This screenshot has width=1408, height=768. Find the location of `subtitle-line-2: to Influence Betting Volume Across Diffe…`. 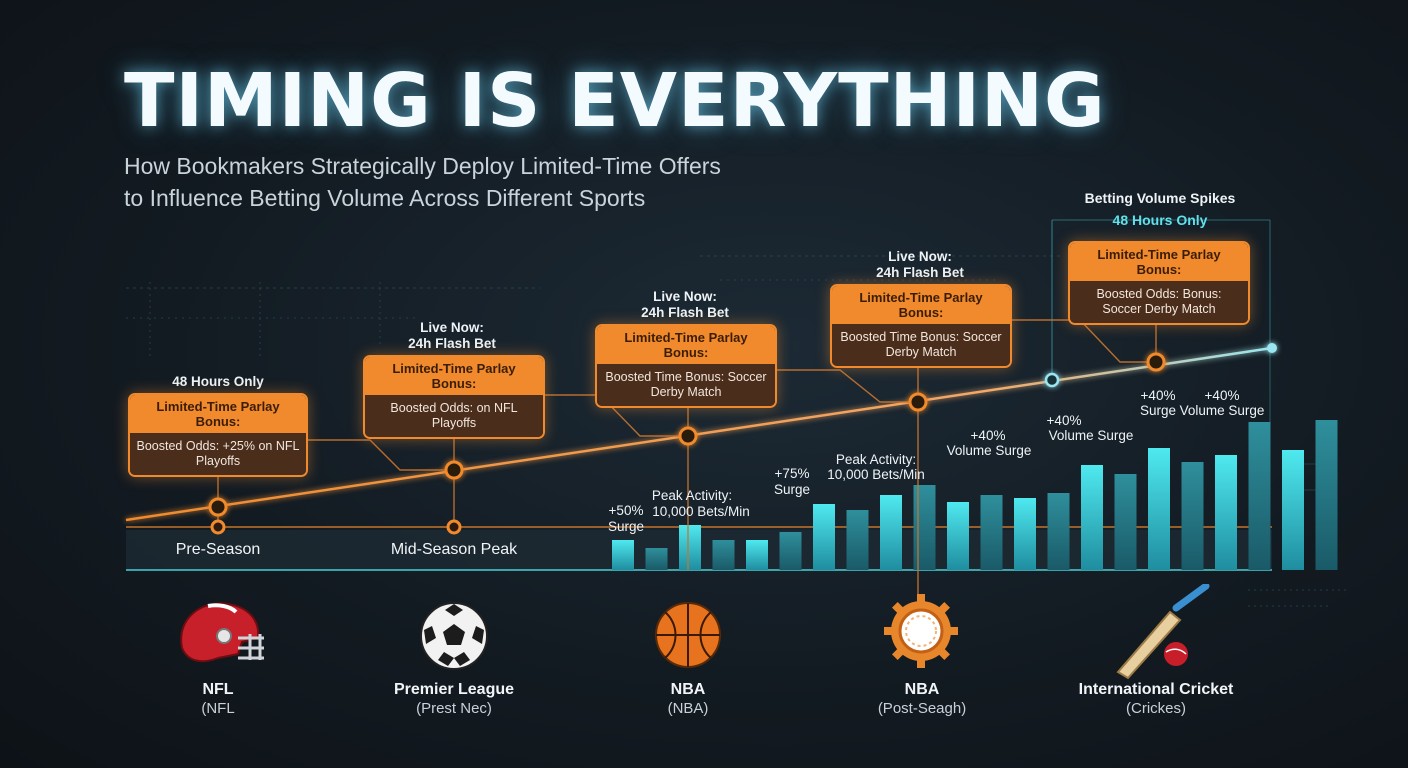

subtitle-line-2: to Influence Betting Volume Across Diffe… is located at coordinates (385, 198).